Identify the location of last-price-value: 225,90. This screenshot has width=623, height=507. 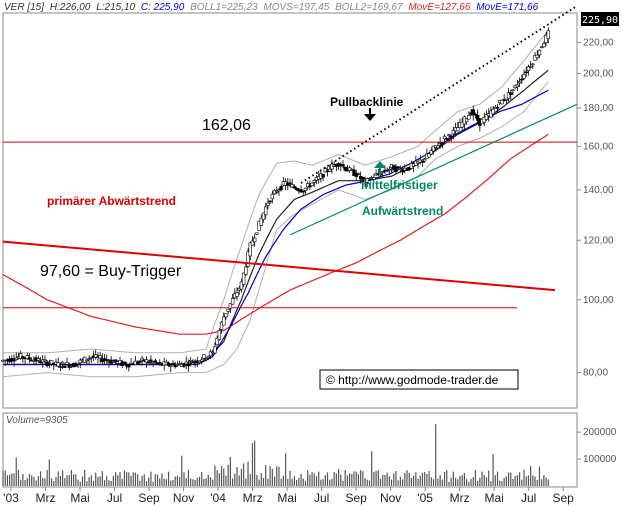
(600, 20).